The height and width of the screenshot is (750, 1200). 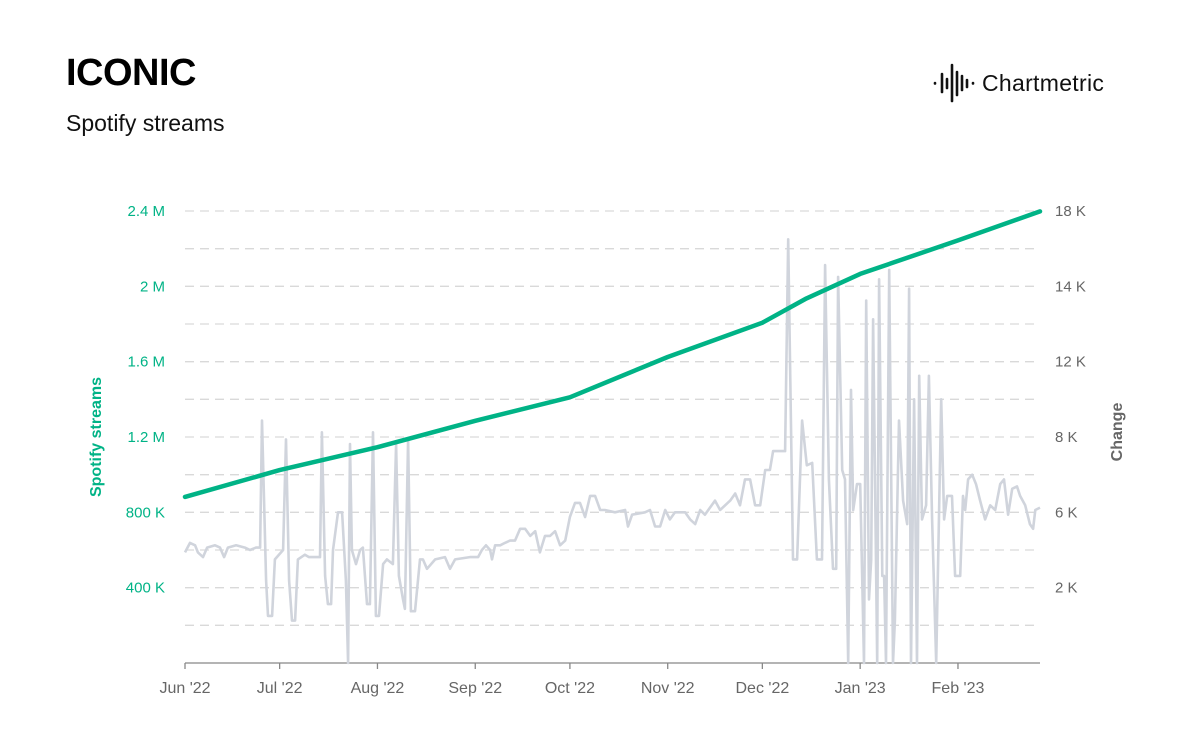 What do you see at coordinates (184, 688) in the screenshot?
I see `x-tick-label: Jun '22` at bounding box center [184, 688].